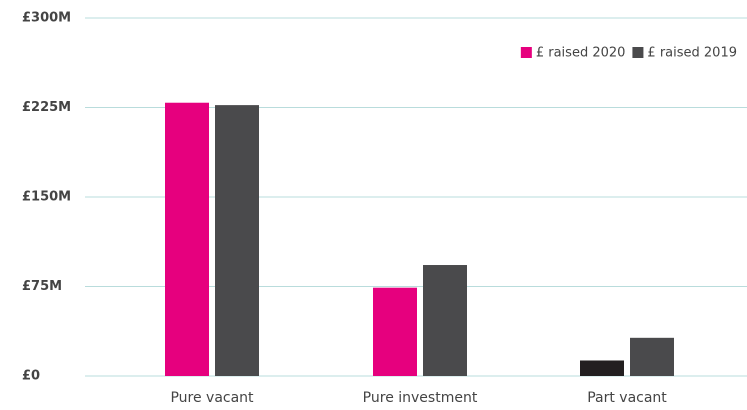  I want to click on y-tick-label: £300M, so click(46, 18).